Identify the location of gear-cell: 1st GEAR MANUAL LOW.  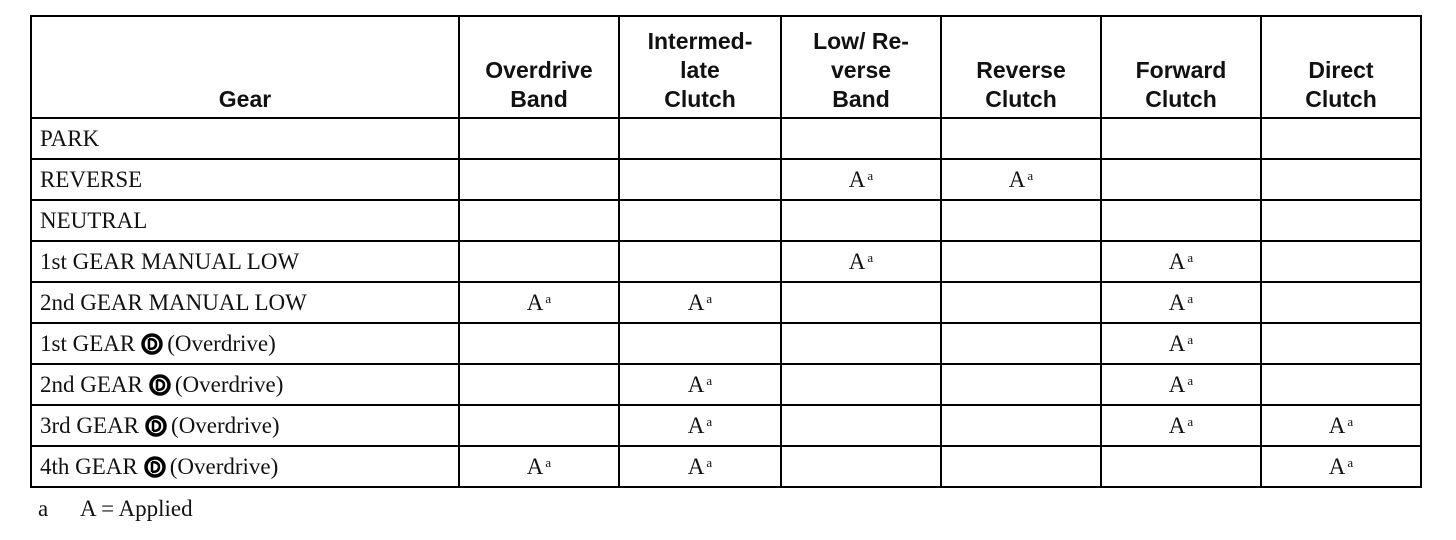
(245, 261).